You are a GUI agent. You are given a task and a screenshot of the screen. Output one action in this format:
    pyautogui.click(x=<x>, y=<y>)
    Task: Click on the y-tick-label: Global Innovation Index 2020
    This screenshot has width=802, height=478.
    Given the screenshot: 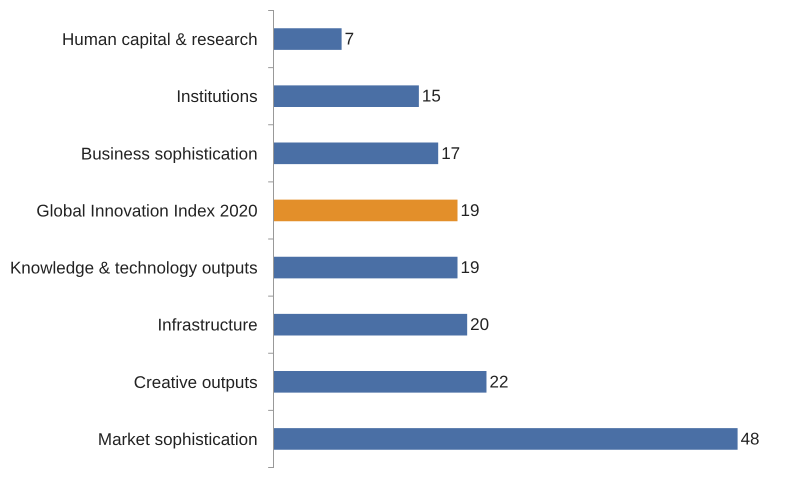 What is the action you would take?
    pyautogui.click(x=147, y=210)
    